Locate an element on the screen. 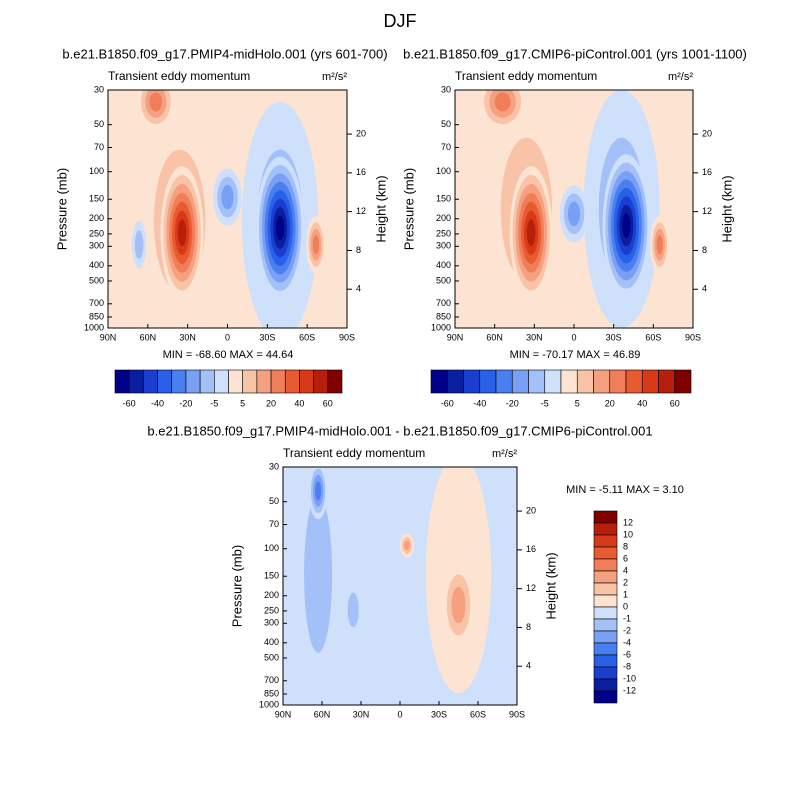 This screenshot has width=800, height=800. x-tick-label: 0 is located at coordinates (227, 337).